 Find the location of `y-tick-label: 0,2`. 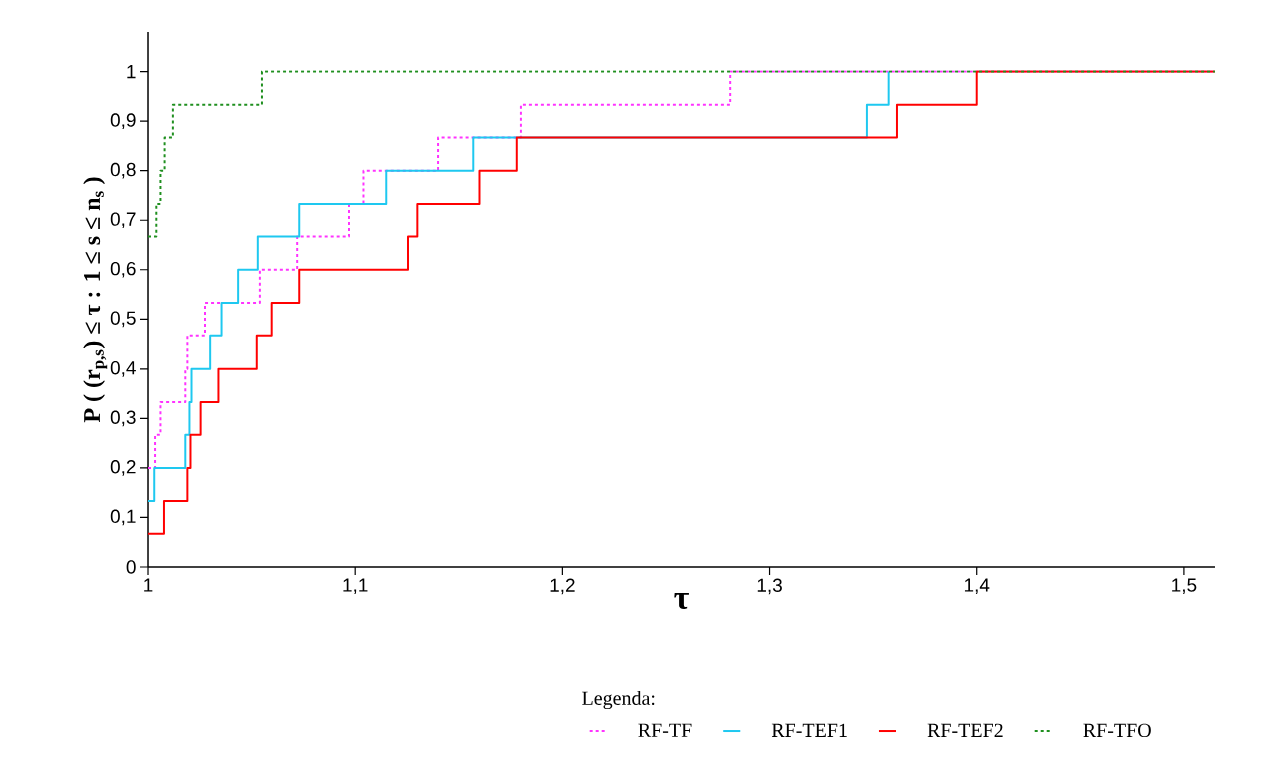

y-tick-label: 0,2 is located at coordinates (123, 468).